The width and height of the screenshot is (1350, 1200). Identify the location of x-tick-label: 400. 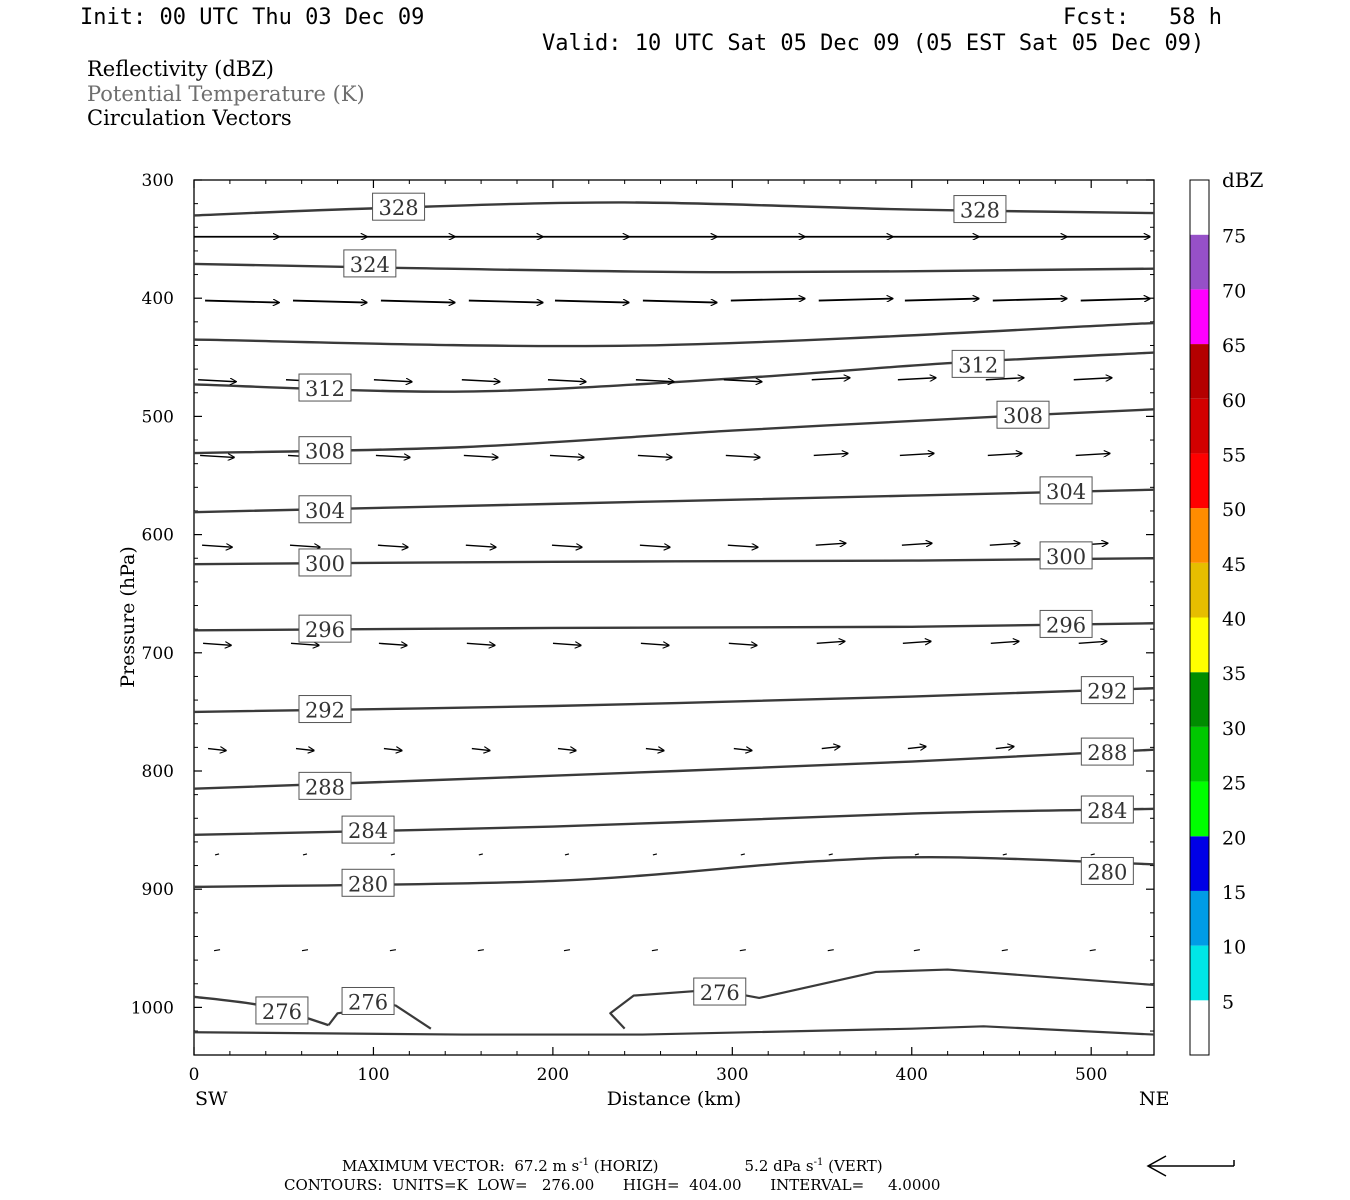
(912, 1075).